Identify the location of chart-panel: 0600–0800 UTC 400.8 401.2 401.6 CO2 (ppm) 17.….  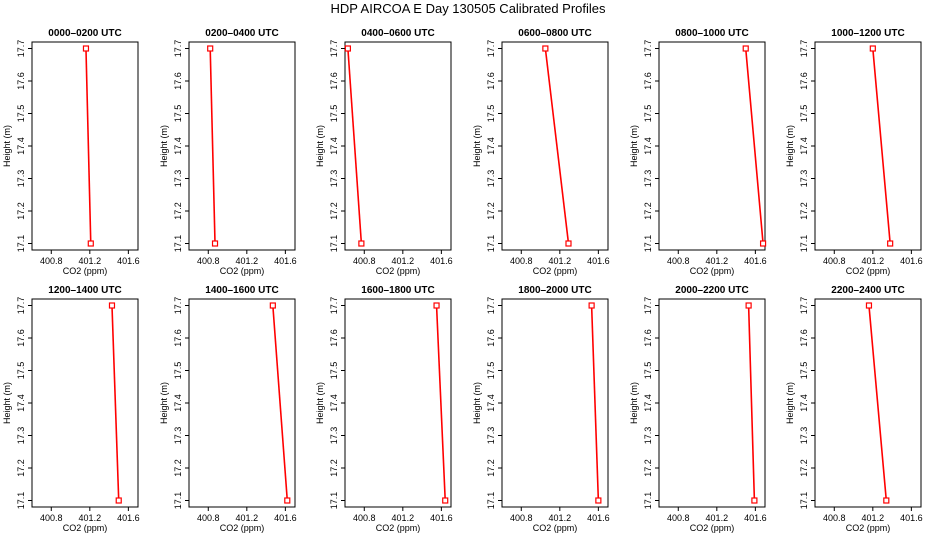
(541, 152).